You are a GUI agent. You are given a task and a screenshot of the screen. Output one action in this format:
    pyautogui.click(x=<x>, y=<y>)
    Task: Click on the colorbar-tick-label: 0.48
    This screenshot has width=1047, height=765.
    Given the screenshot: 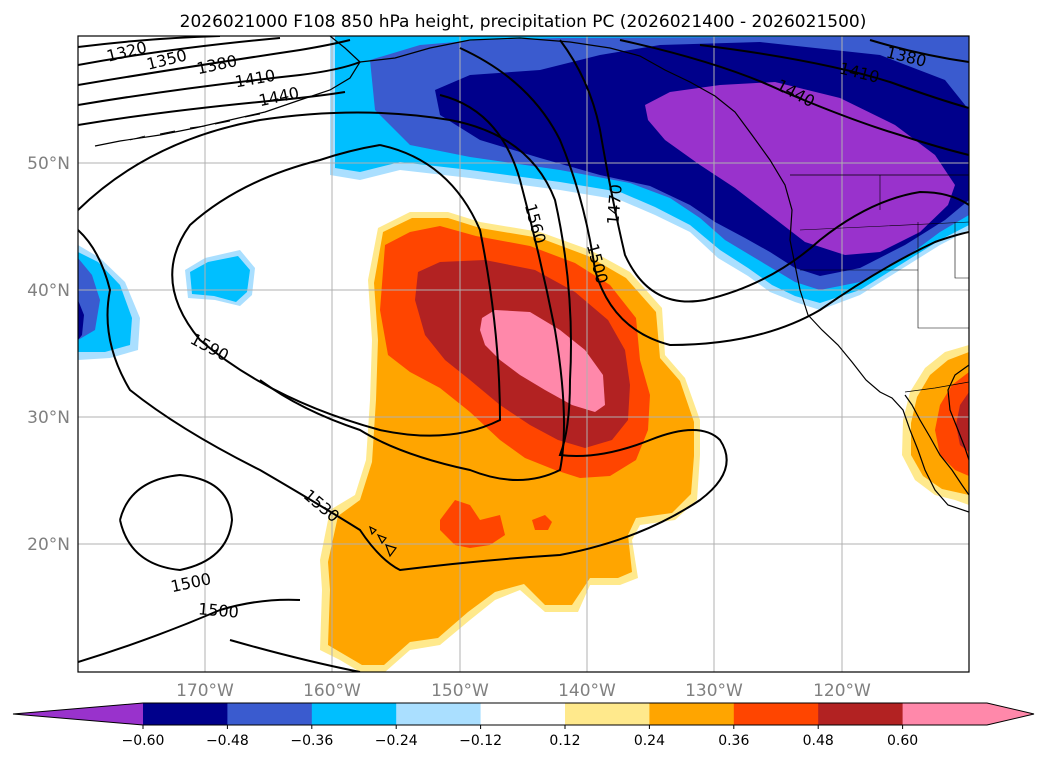 What is the action you would take?
    pyautogui.click(x=818, y=741)
    